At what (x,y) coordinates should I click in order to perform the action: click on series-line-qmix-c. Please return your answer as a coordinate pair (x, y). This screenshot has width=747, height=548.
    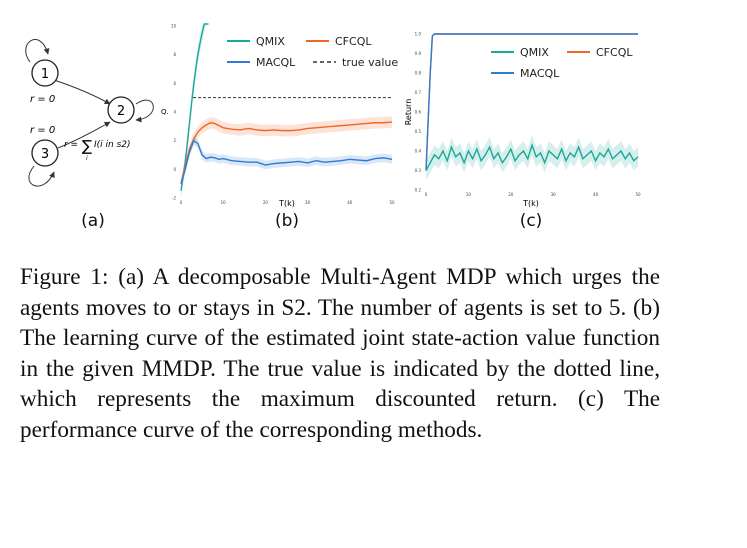
    Looking at the image, I should click on (532, 156).